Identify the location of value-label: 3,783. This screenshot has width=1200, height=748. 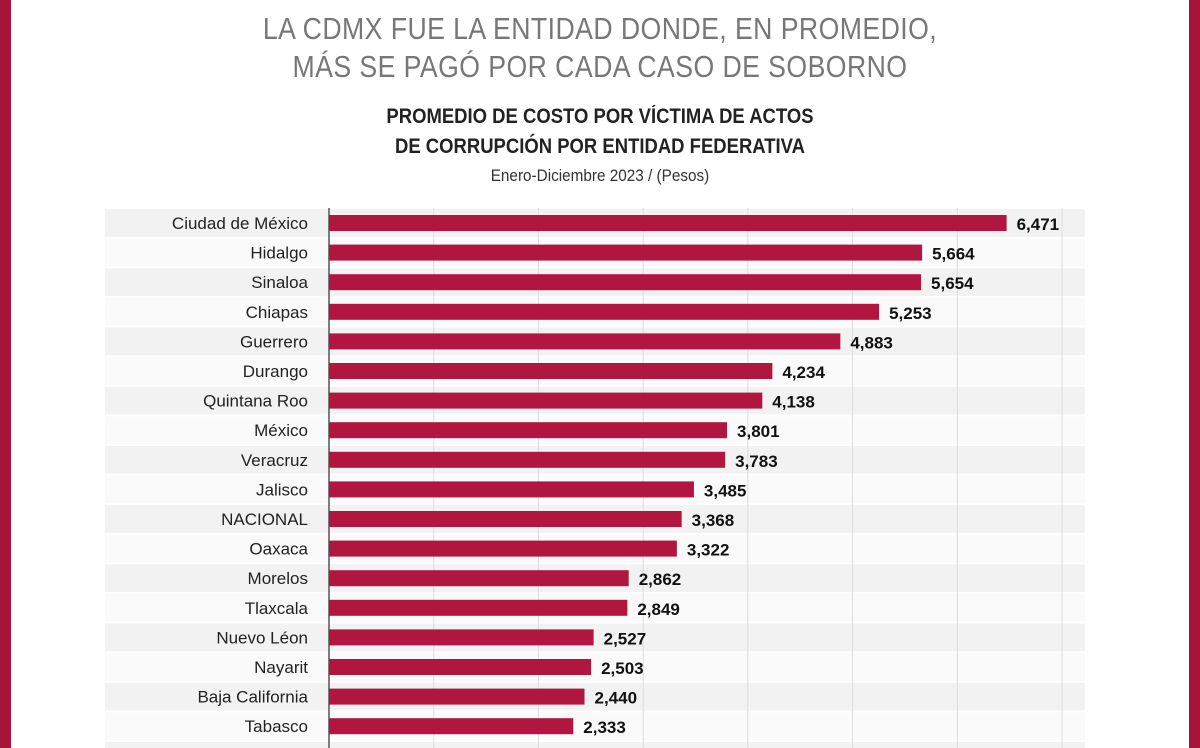
(756, 461).